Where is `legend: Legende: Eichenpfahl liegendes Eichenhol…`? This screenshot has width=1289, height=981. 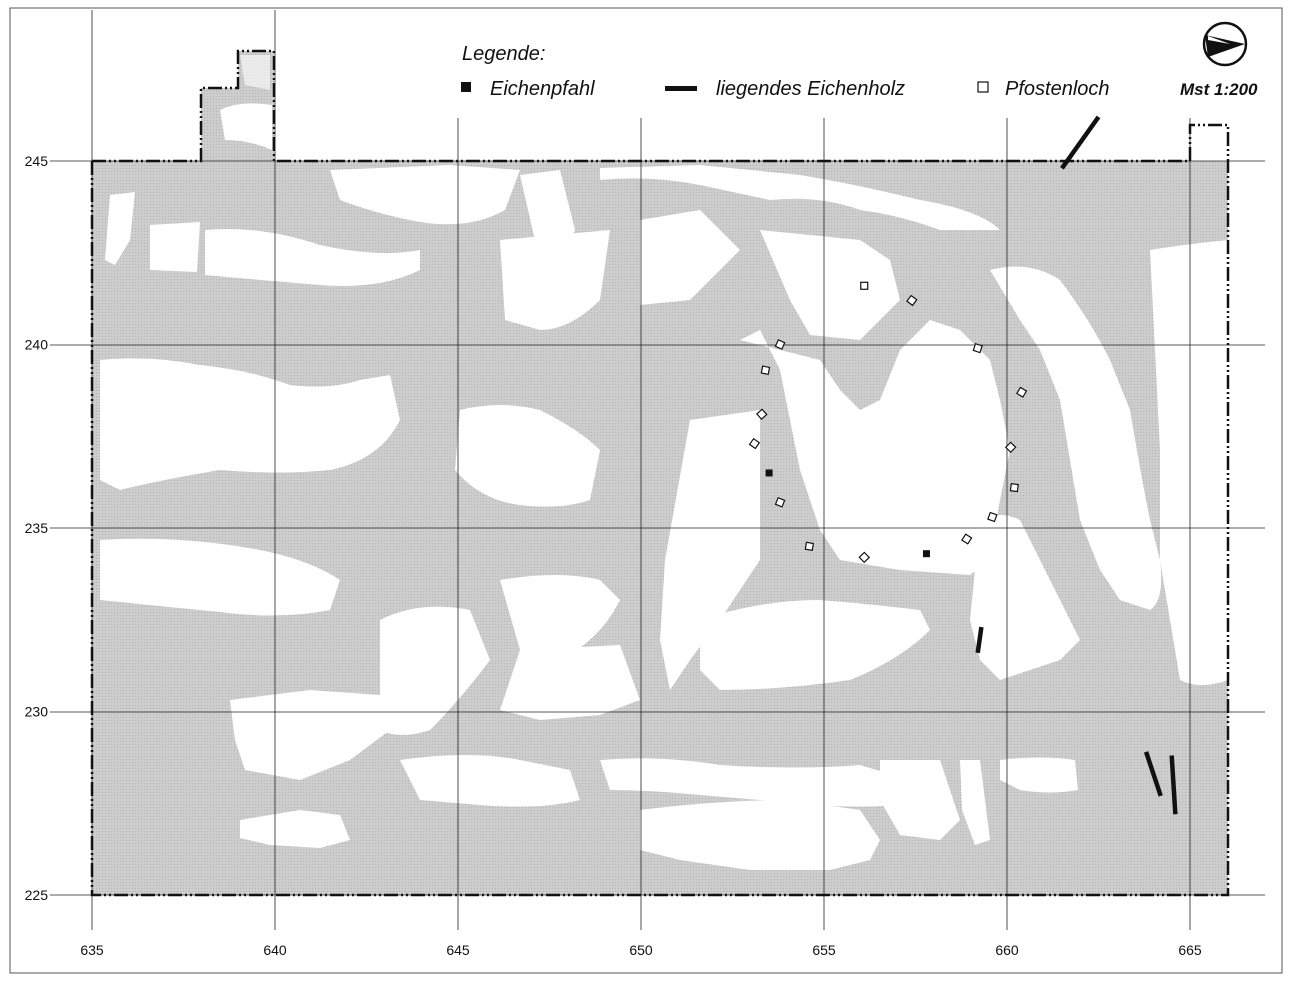 legend: Legende: Eichenpfahl liegendes Eichenhol… is located at coordinates (785, 71).